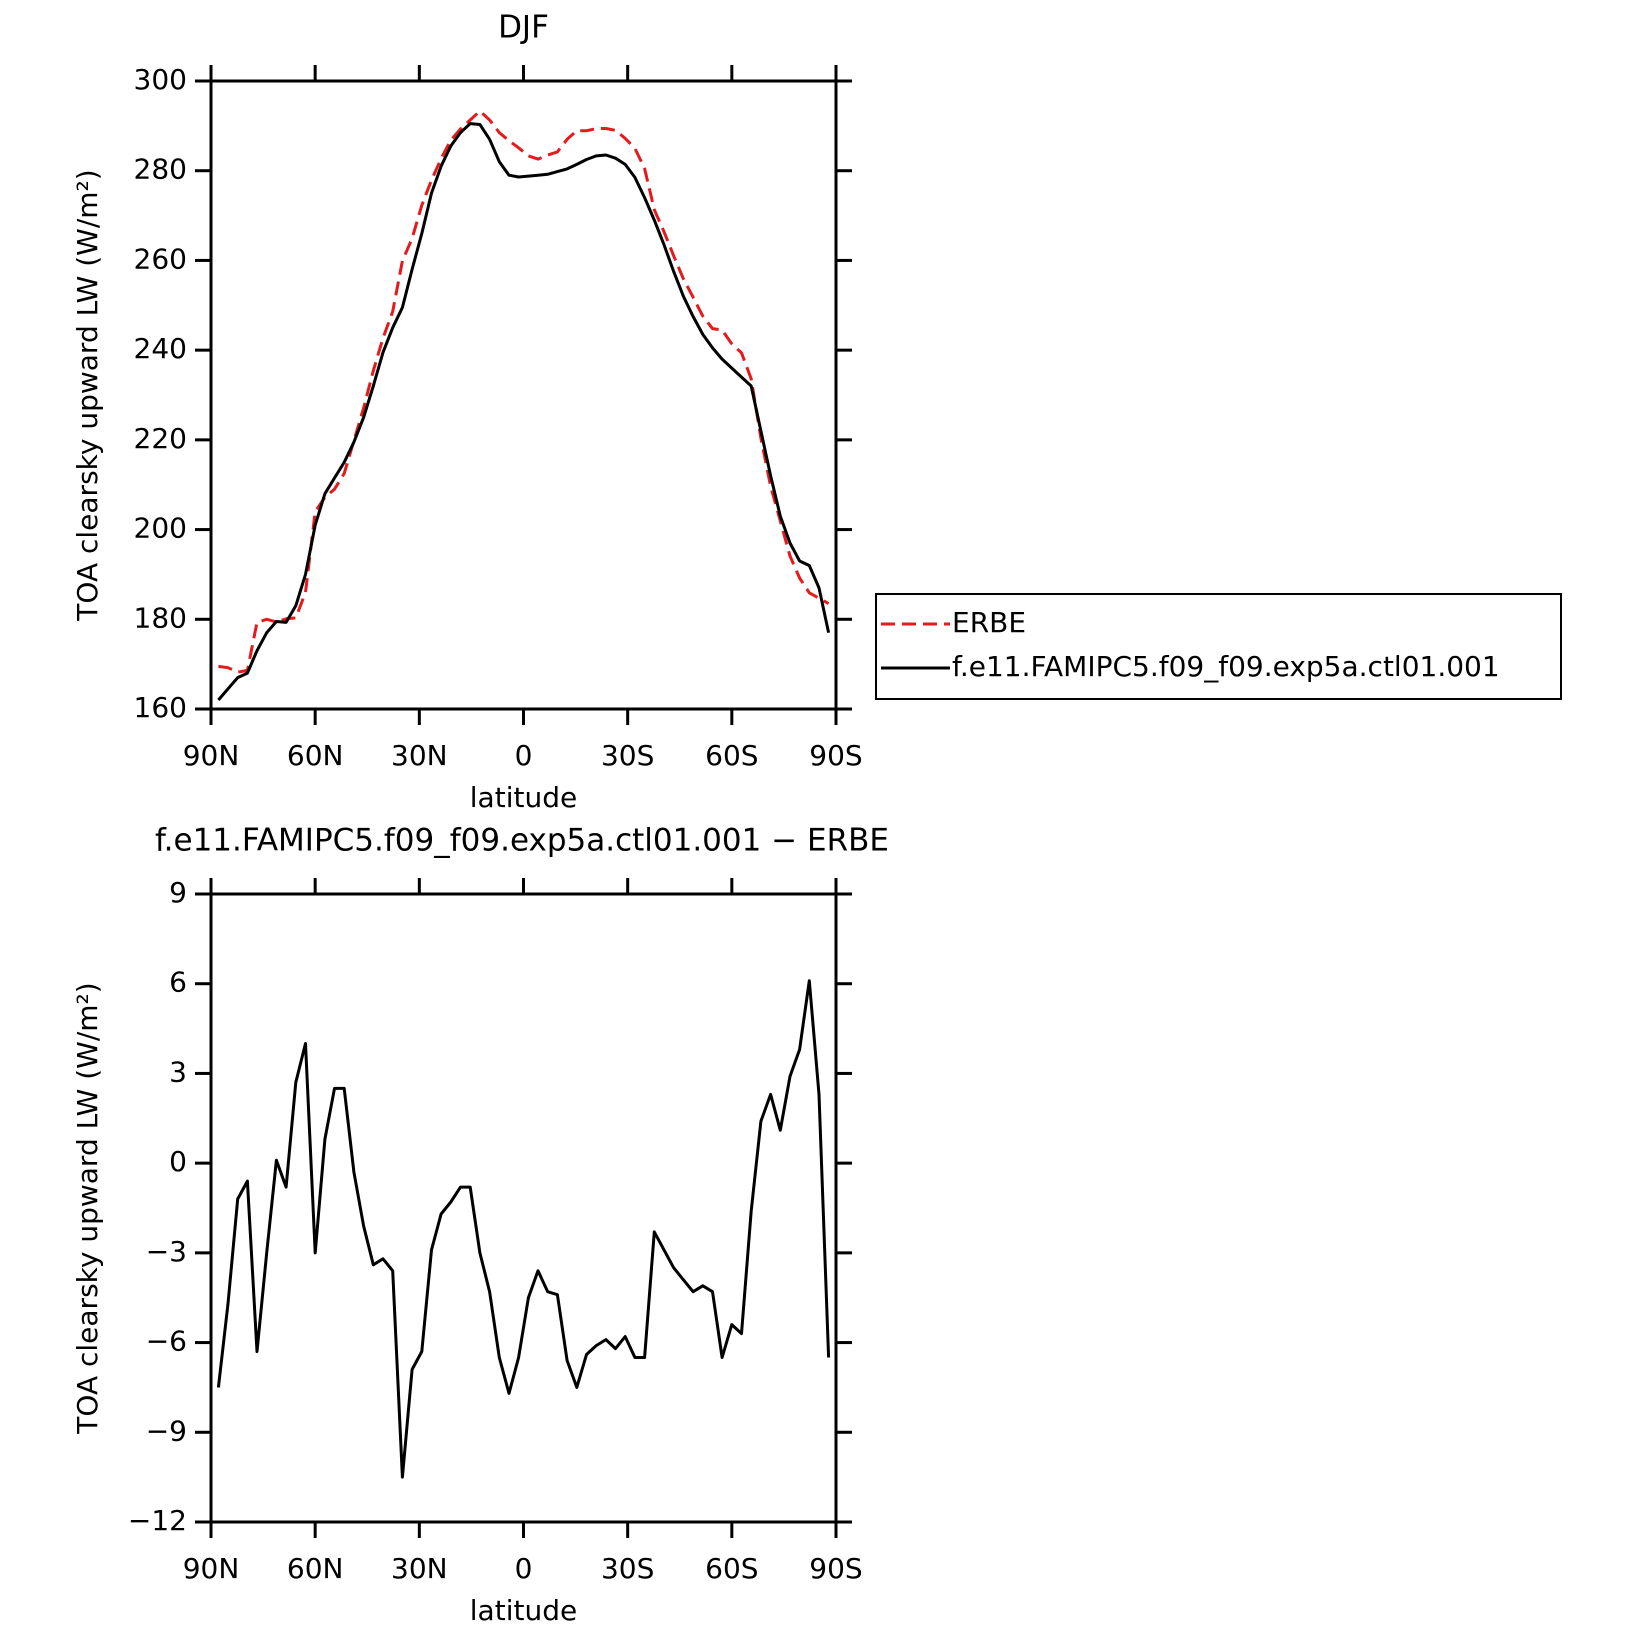  Describe the element at coordinates (178, 1161) in the screenshot. I see `y-tick-label: 0` at that location.